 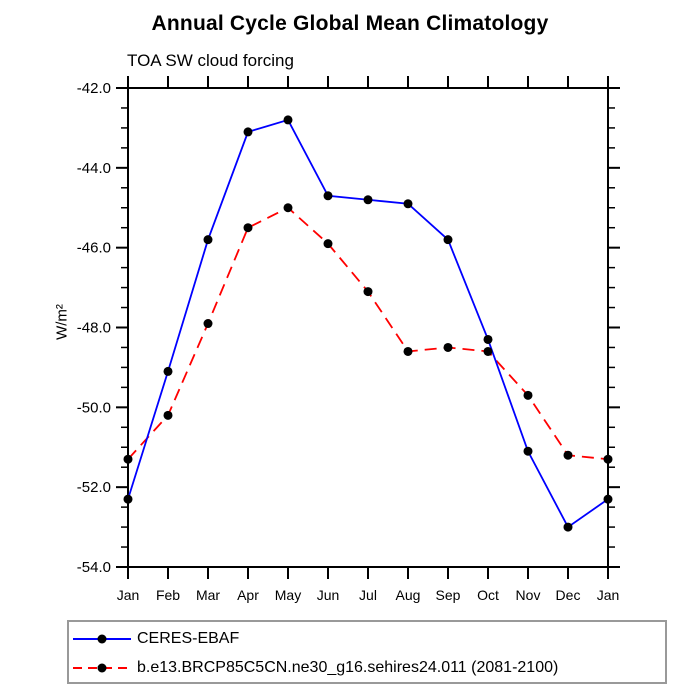 I want to click on legend-line-sample-dashed, so click(x=102, y=667).